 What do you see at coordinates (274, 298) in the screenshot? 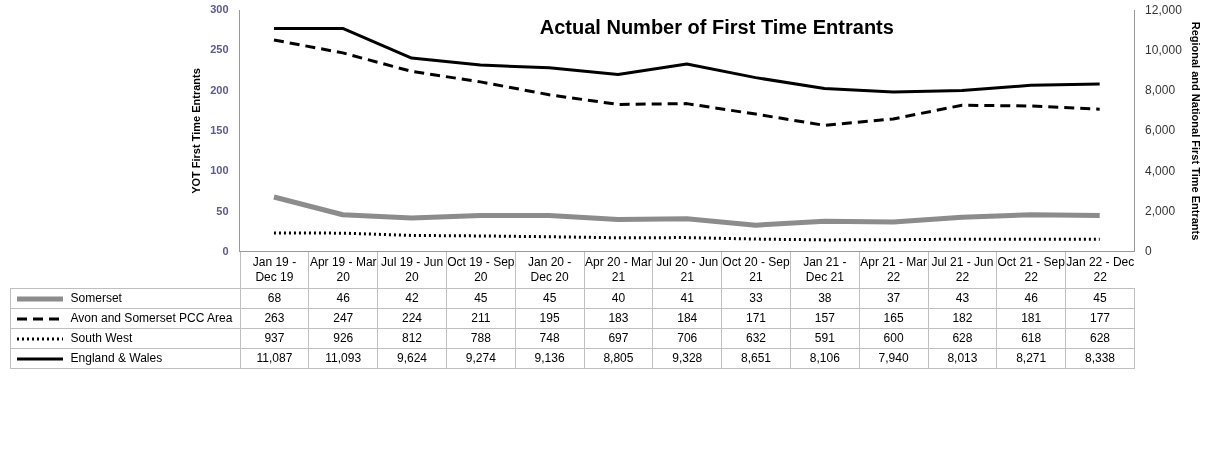
I see `data-label: 68` at bounding box center [274, 298].